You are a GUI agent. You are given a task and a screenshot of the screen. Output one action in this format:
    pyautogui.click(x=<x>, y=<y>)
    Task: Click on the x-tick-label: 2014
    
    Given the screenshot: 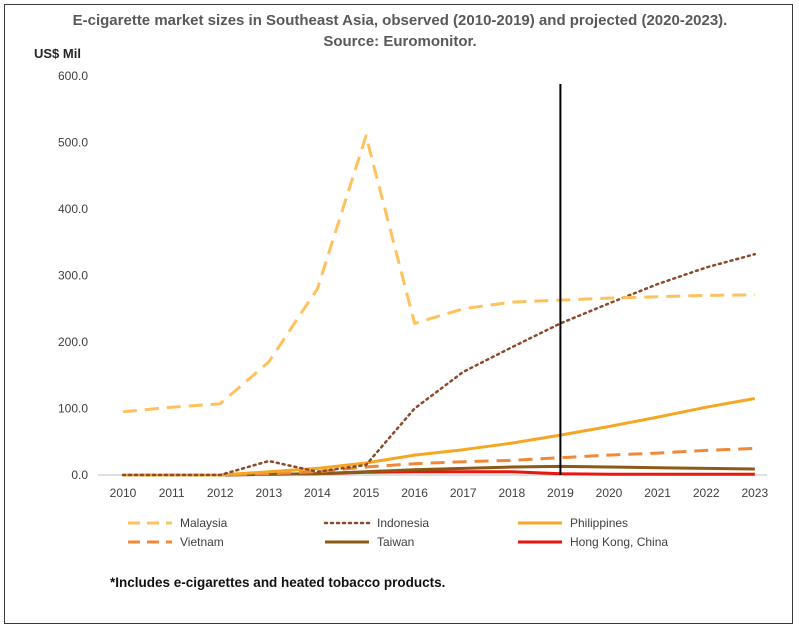 What is the action you would take?
    pyautogui.click(x=317, y=493)
    